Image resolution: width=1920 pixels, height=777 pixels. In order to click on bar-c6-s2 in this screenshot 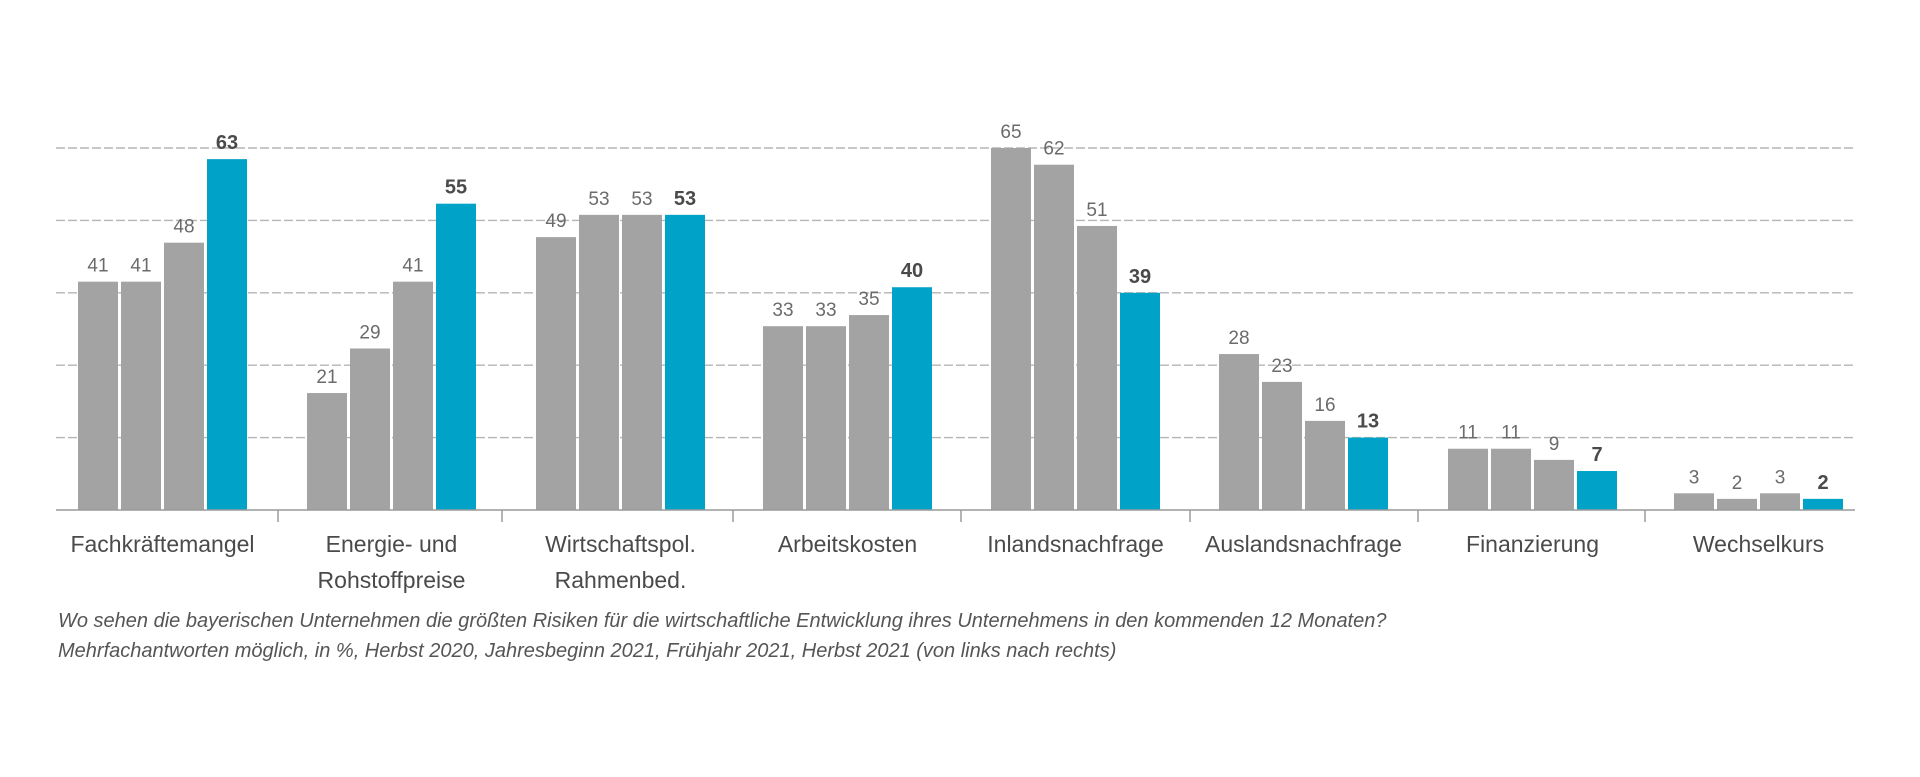, I will do `click(1282, 445)`.